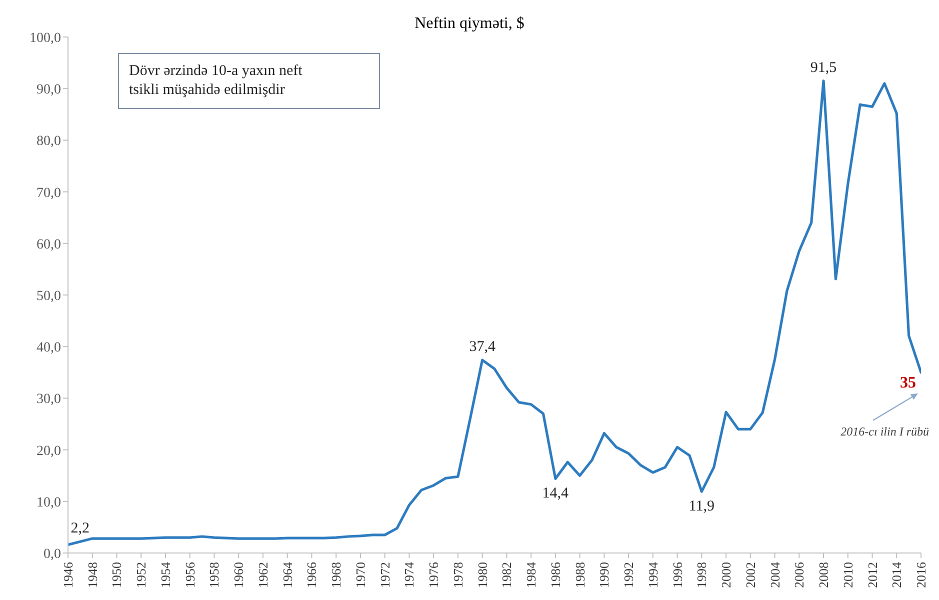 The image size is (939, 600). Describe the element at coordinates (824, 575) in the screenshot. I see `x-tick-label: 2008` at that location.